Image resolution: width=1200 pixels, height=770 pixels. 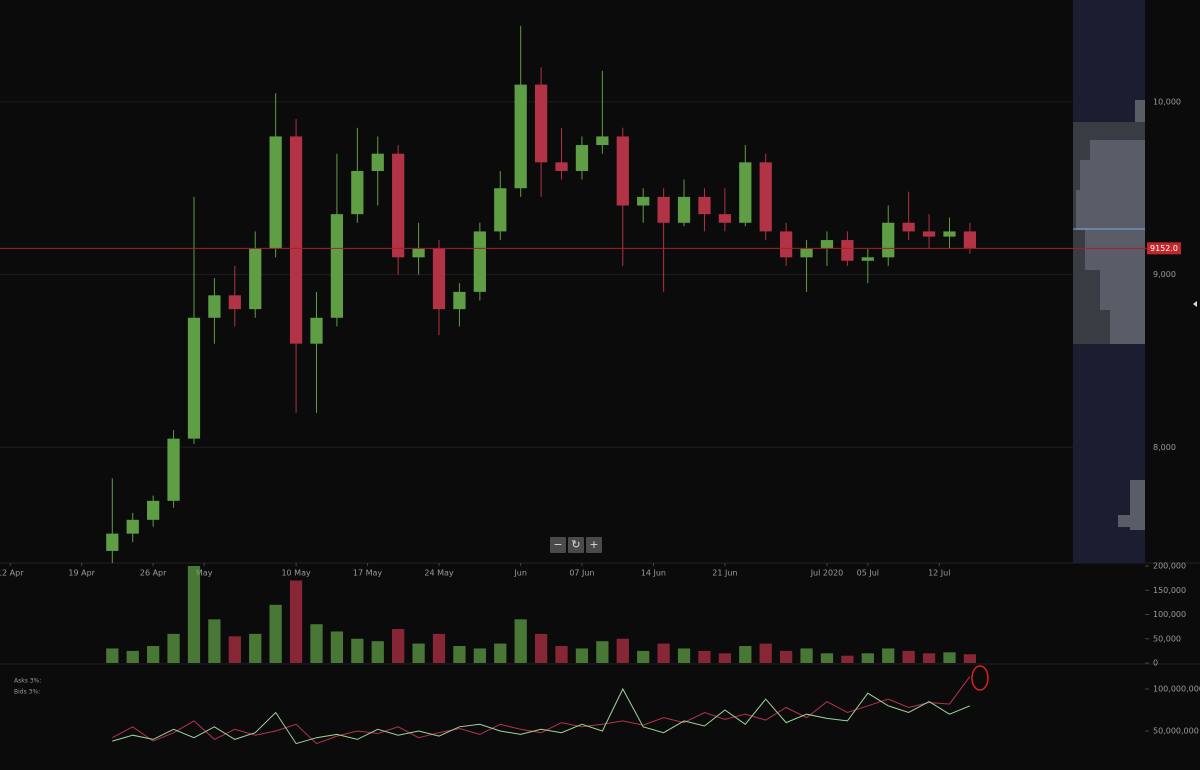 What do you see at coordinates (1164, 274) in the screenshot?
I see `y-tick-label: 9,000` at bounding box center [1164, 274].